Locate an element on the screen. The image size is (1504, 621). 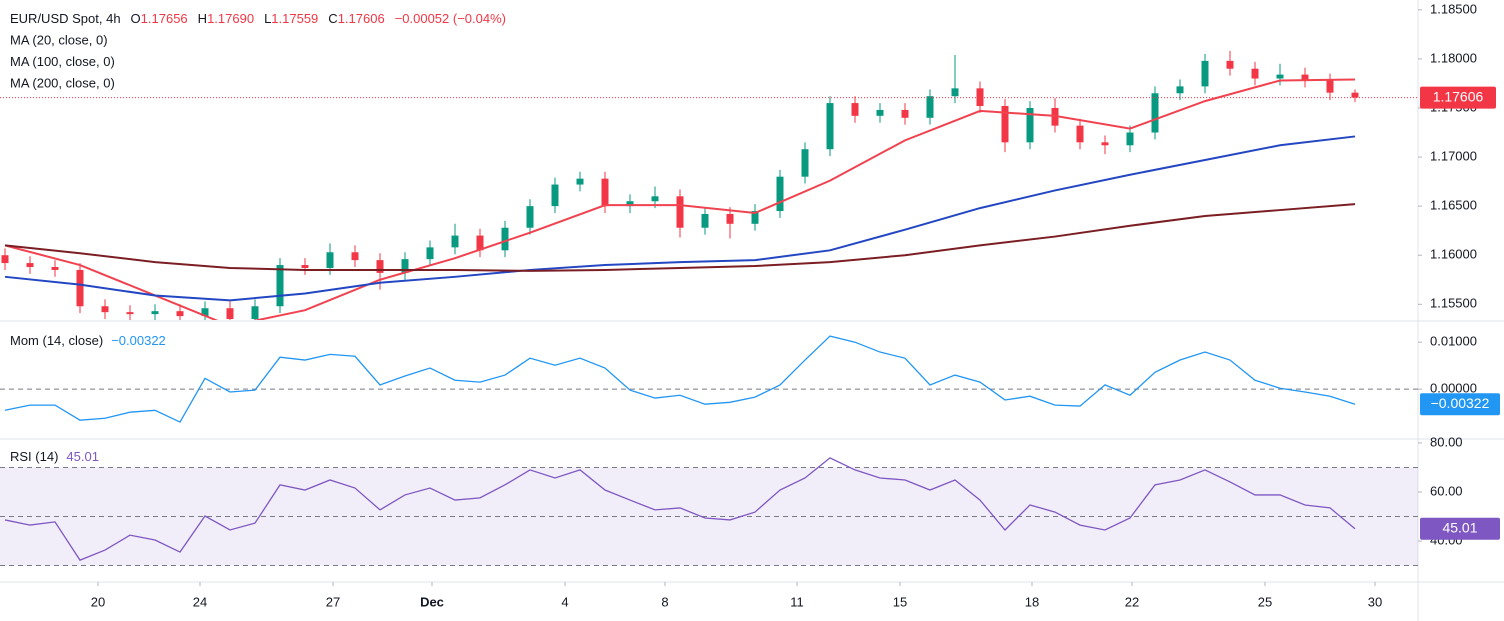
price-tag-label: 1.17606 is located at coordinates (1458, 96).